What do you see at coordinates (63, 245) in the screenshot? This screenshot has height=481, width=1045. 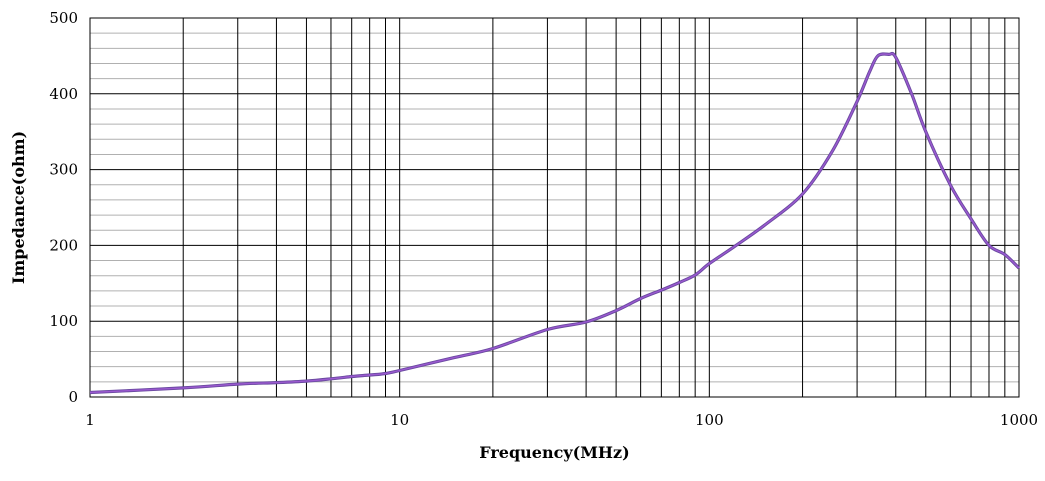 I see `y-tick-label: 200` at bounding box center [63, 245].